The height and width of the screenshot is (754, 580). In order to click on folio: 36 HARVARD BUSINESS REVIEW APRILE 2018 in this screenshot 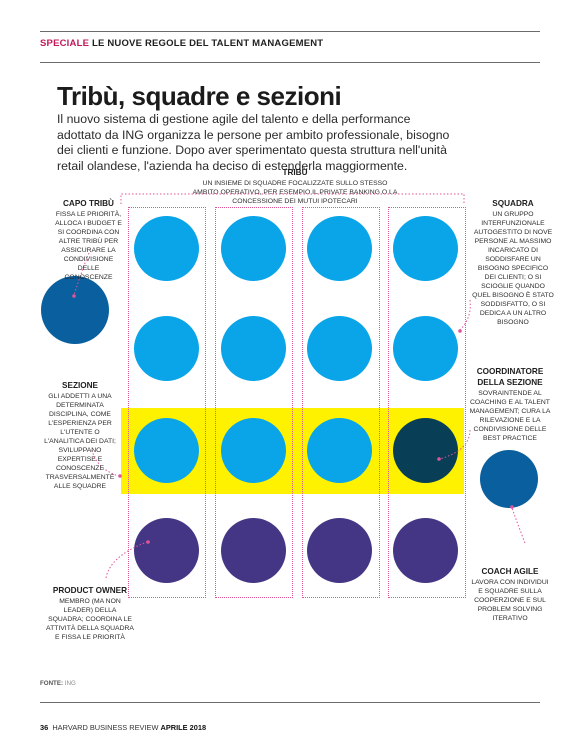, I will do `click(123, 727)`.